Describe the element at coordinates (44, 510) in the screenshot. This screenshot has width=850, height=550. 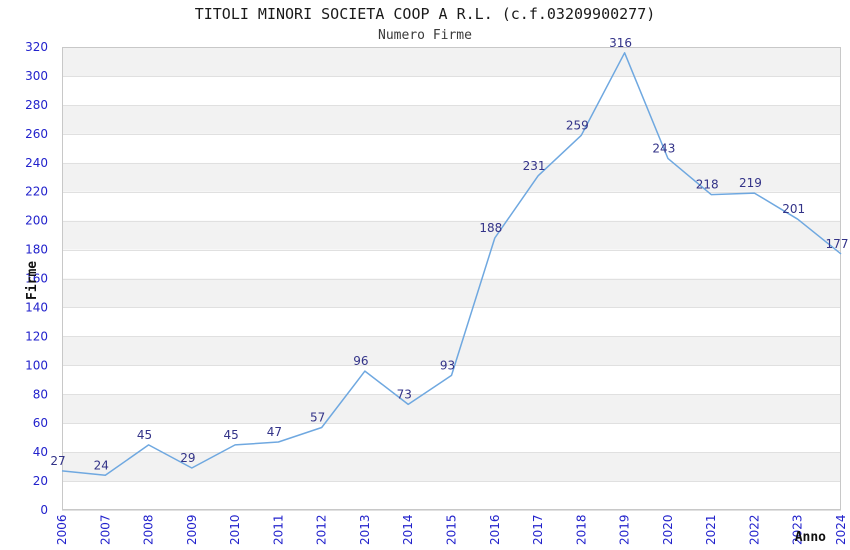
I see `y-tick-label: 0` at that location.